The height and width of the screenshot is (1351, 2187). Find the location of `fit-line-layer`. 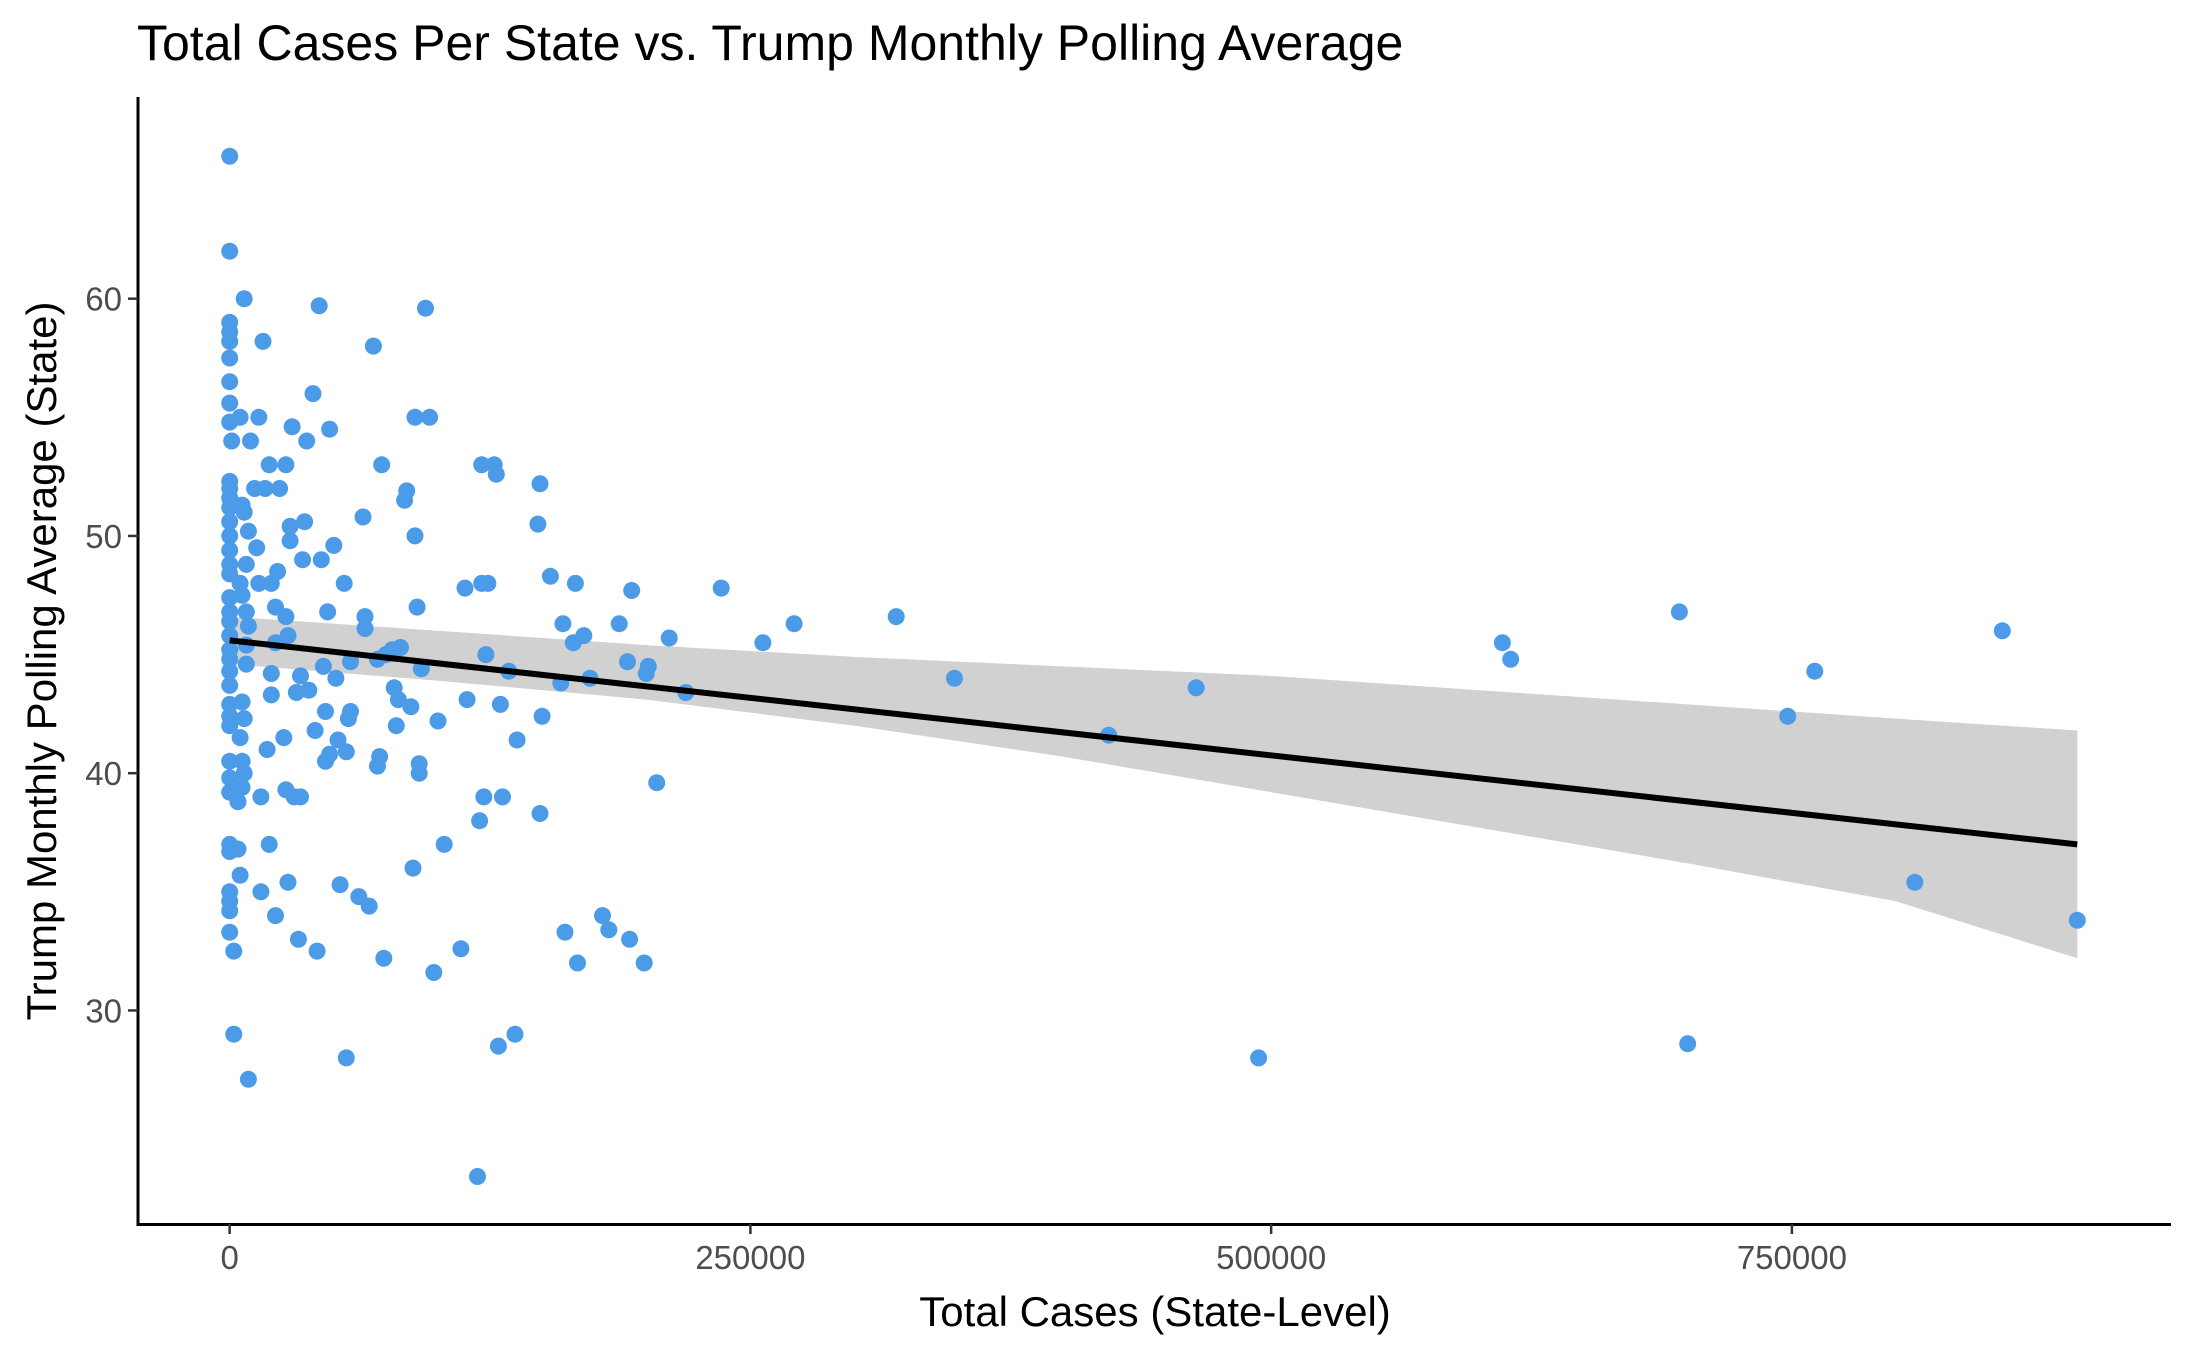

fit-line-layer is located at coordinates (1153, 742).